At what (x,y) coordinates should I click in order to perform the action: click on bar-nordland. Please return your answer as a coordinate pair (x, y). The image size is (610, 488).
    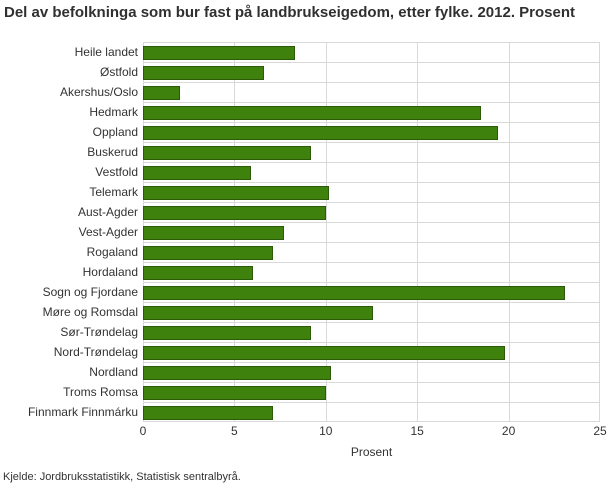
    Looking at the image, I should click on (237, 373).